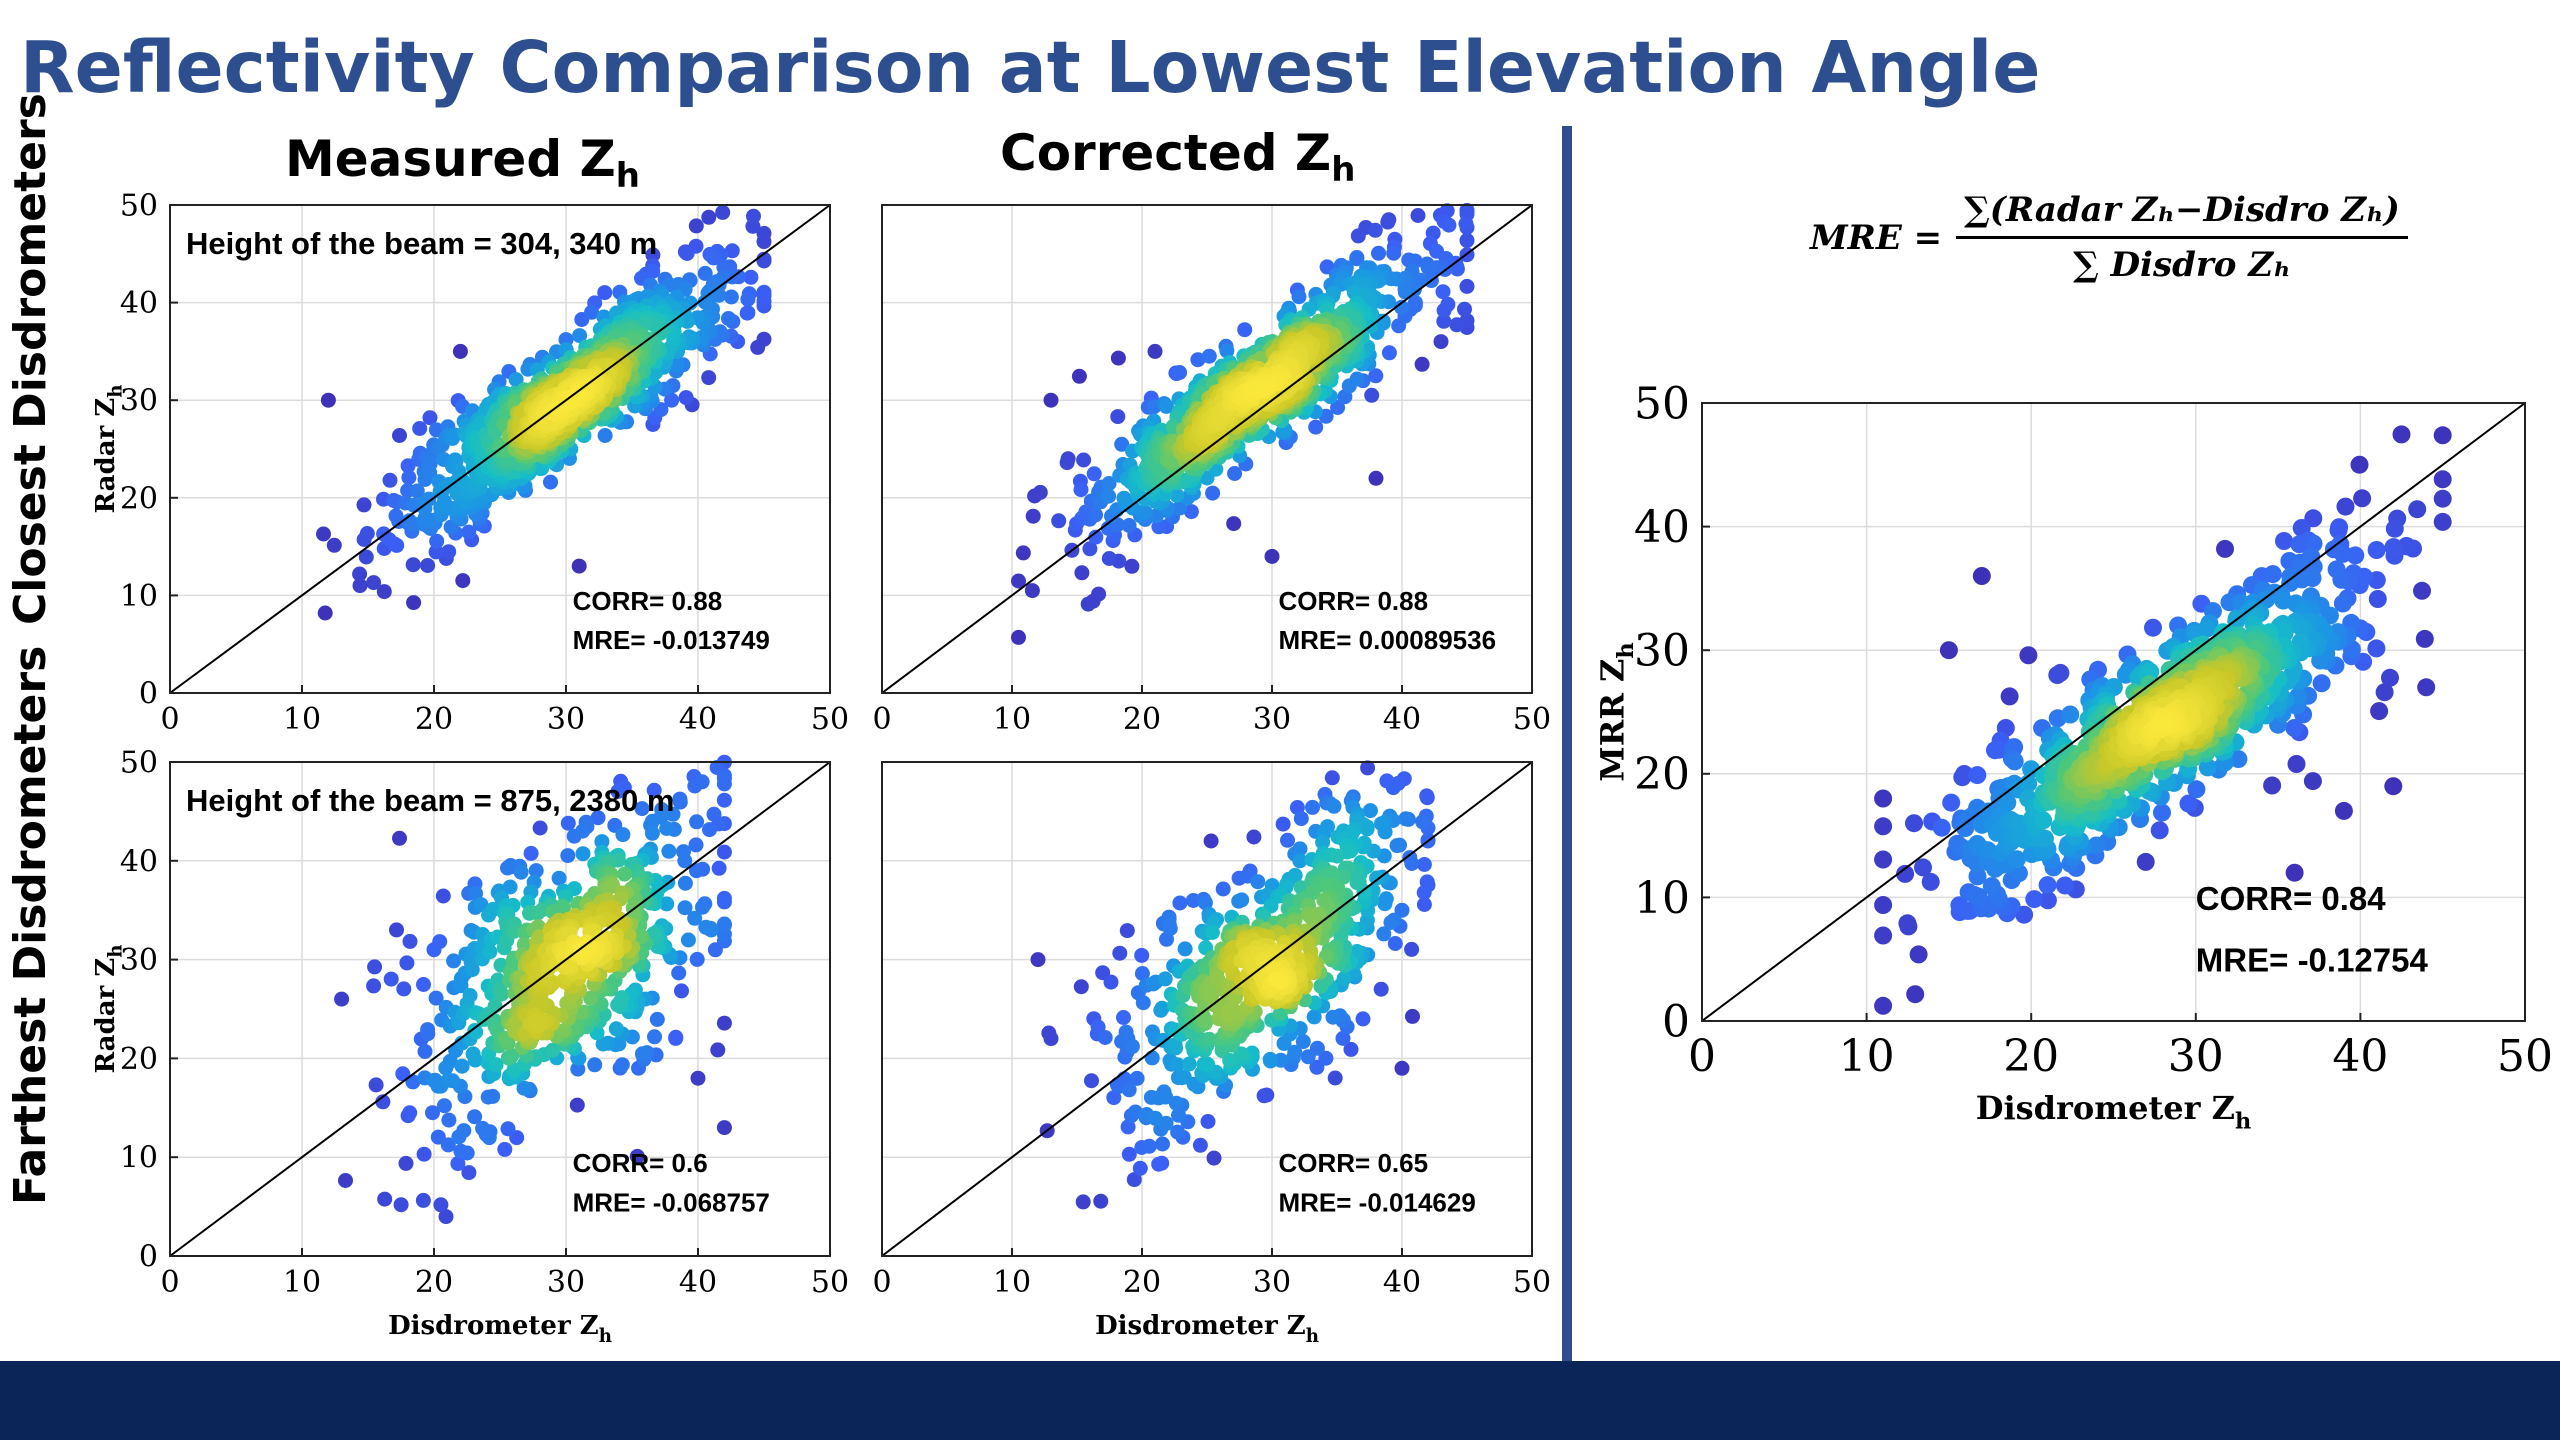 The image size is (2560, 1440). I want to click on corr-label: CORR= 0.65, so click(1354, 1163).